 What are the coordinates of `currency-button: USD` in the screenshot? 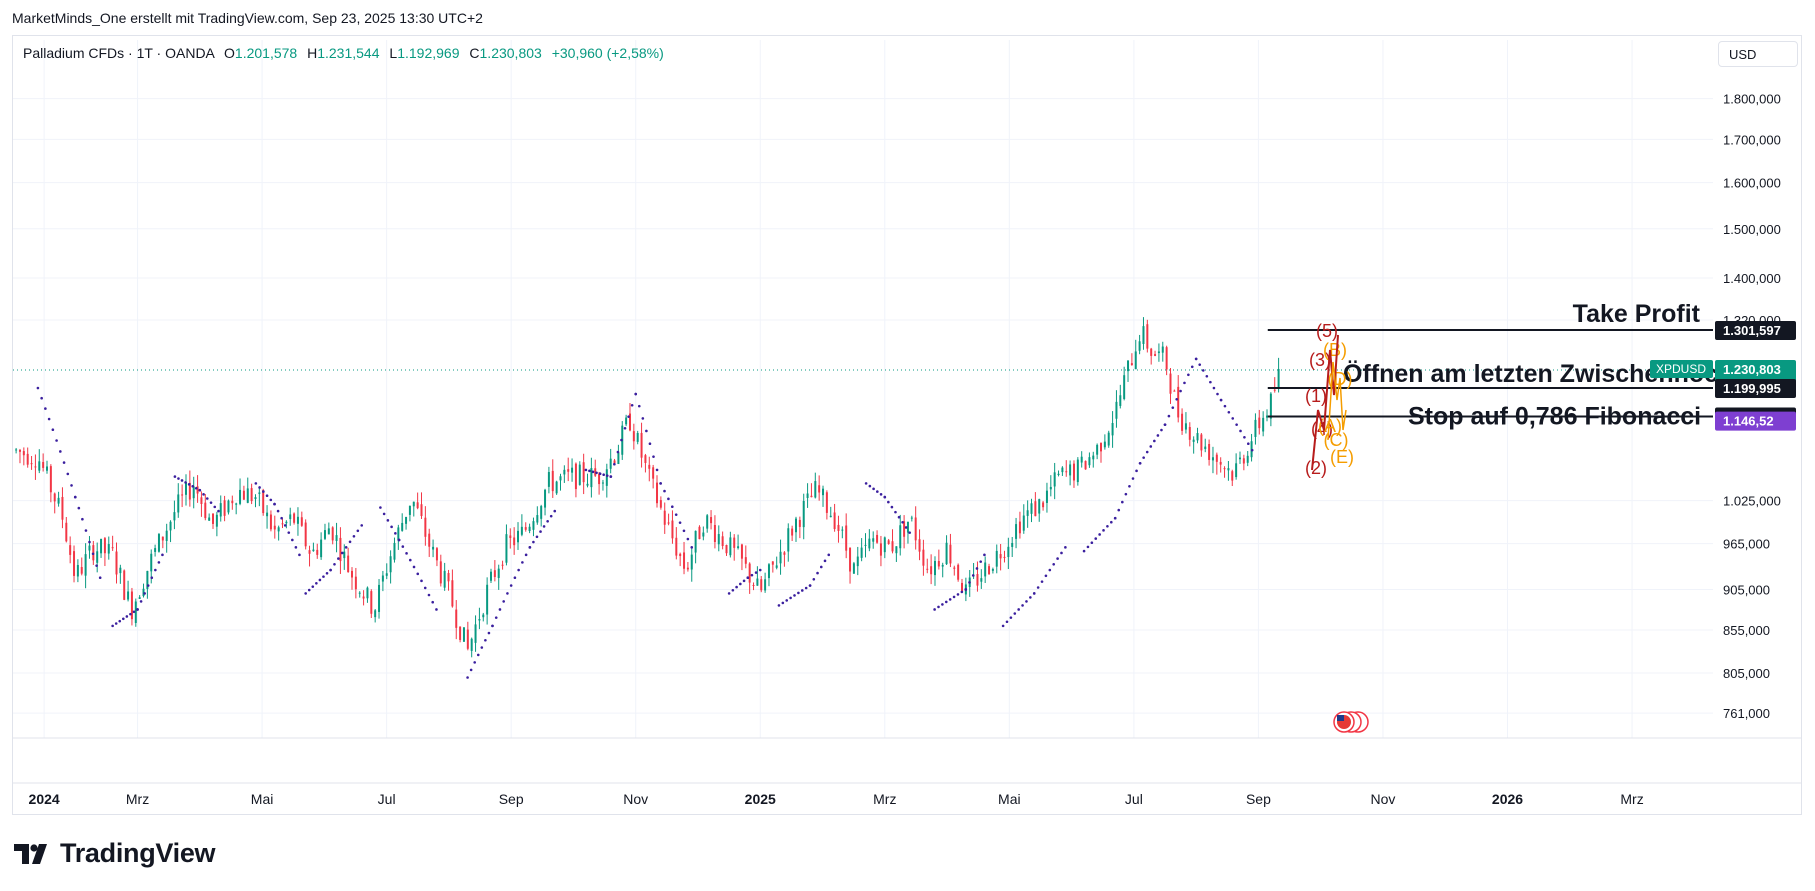 It's located at (1758, 54).